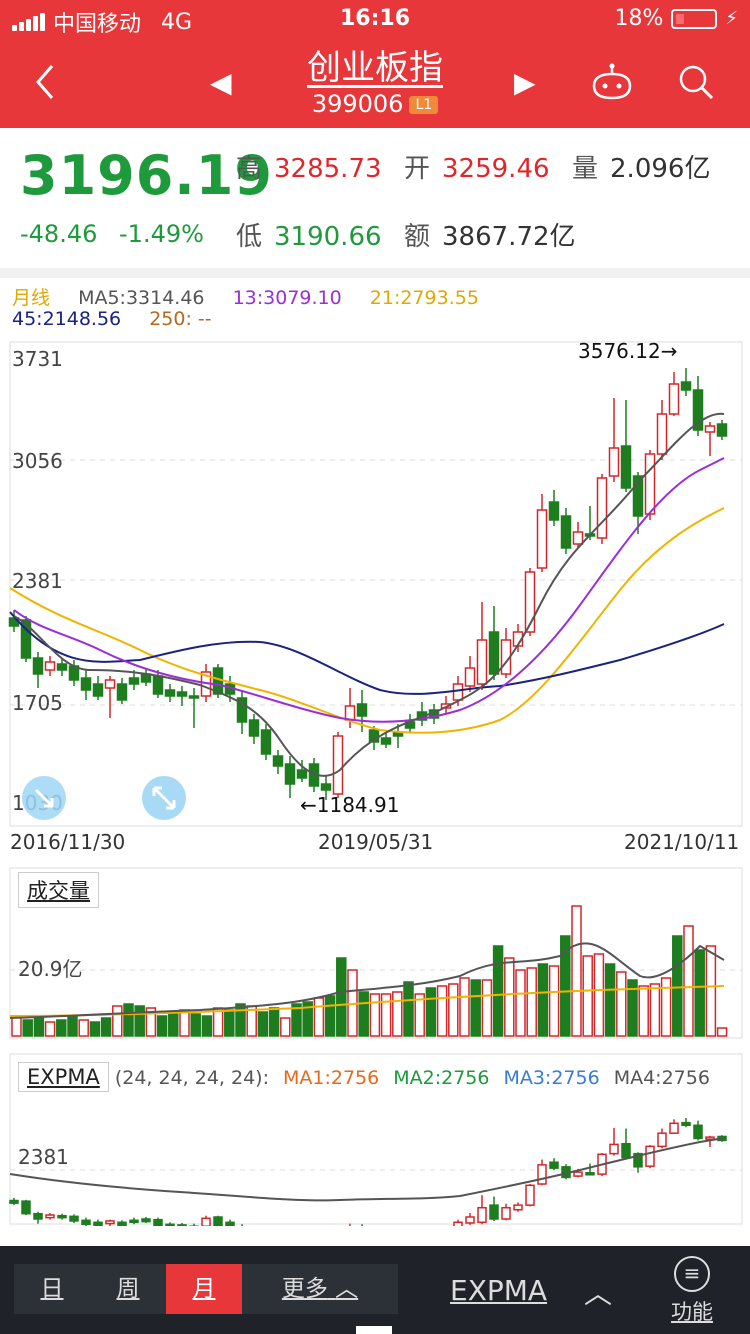 This screenshot has width=750, height=1334. I want to click on expma-line, so click(367, 1169).